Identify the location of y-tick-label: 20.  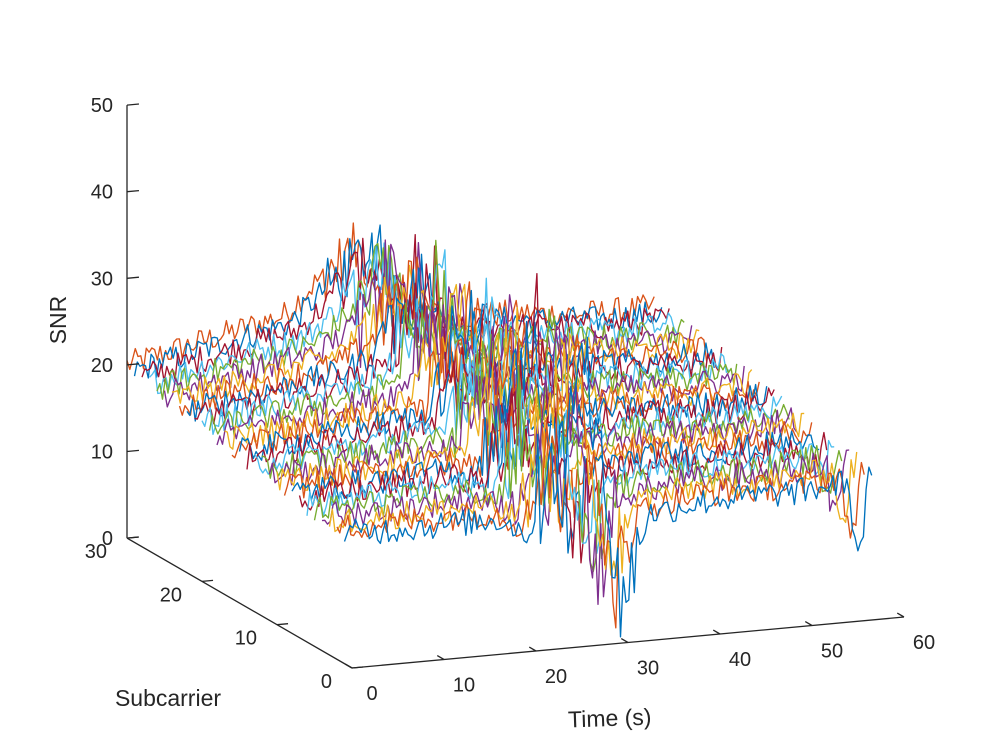
(171, 595).